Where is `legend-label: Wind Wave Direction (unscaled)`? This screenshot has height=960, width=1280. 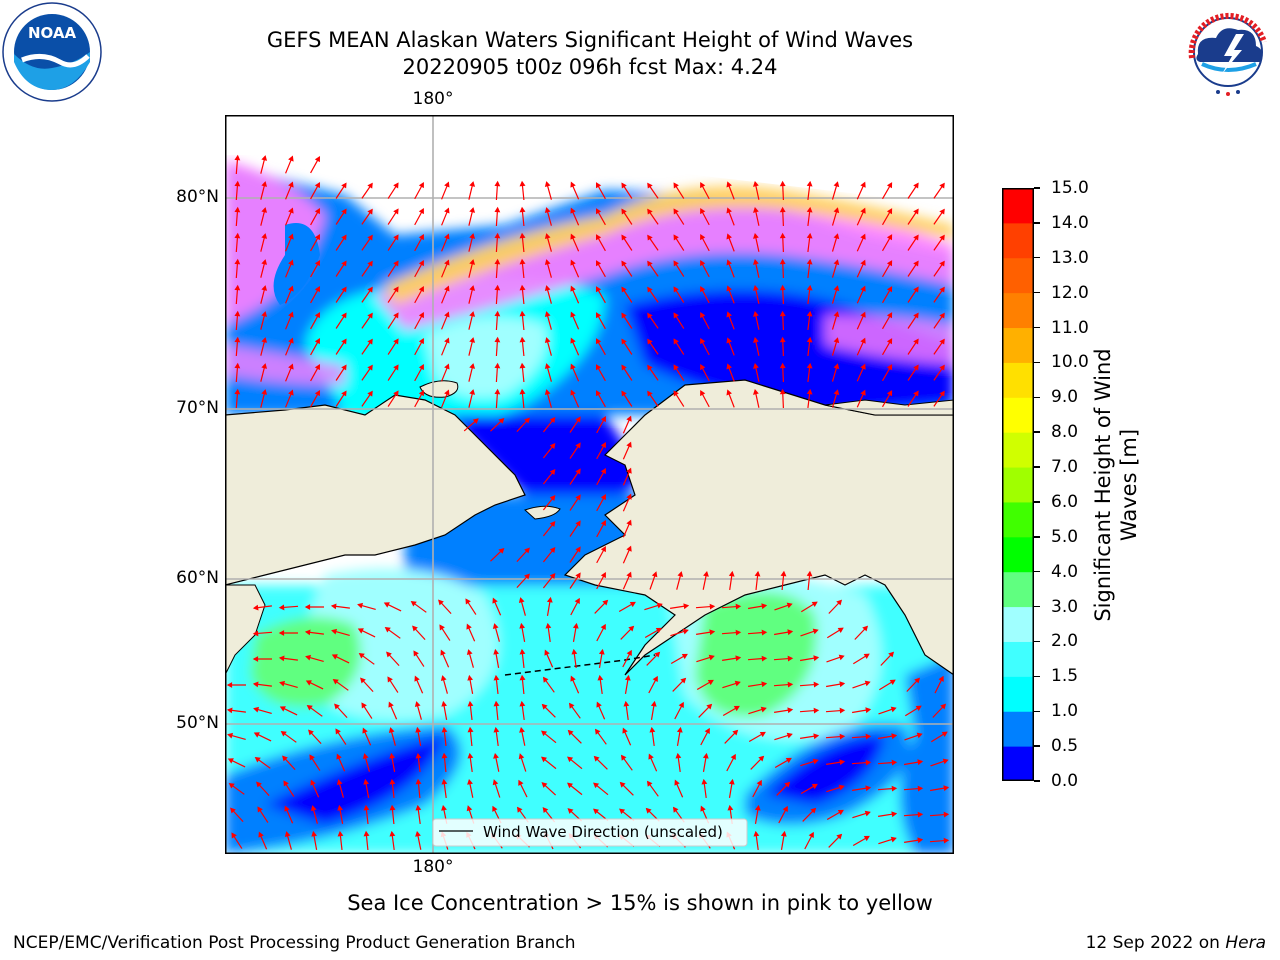
legend-label: Wind Wave Direction (unscaled) is located at coordinates (603, 832).